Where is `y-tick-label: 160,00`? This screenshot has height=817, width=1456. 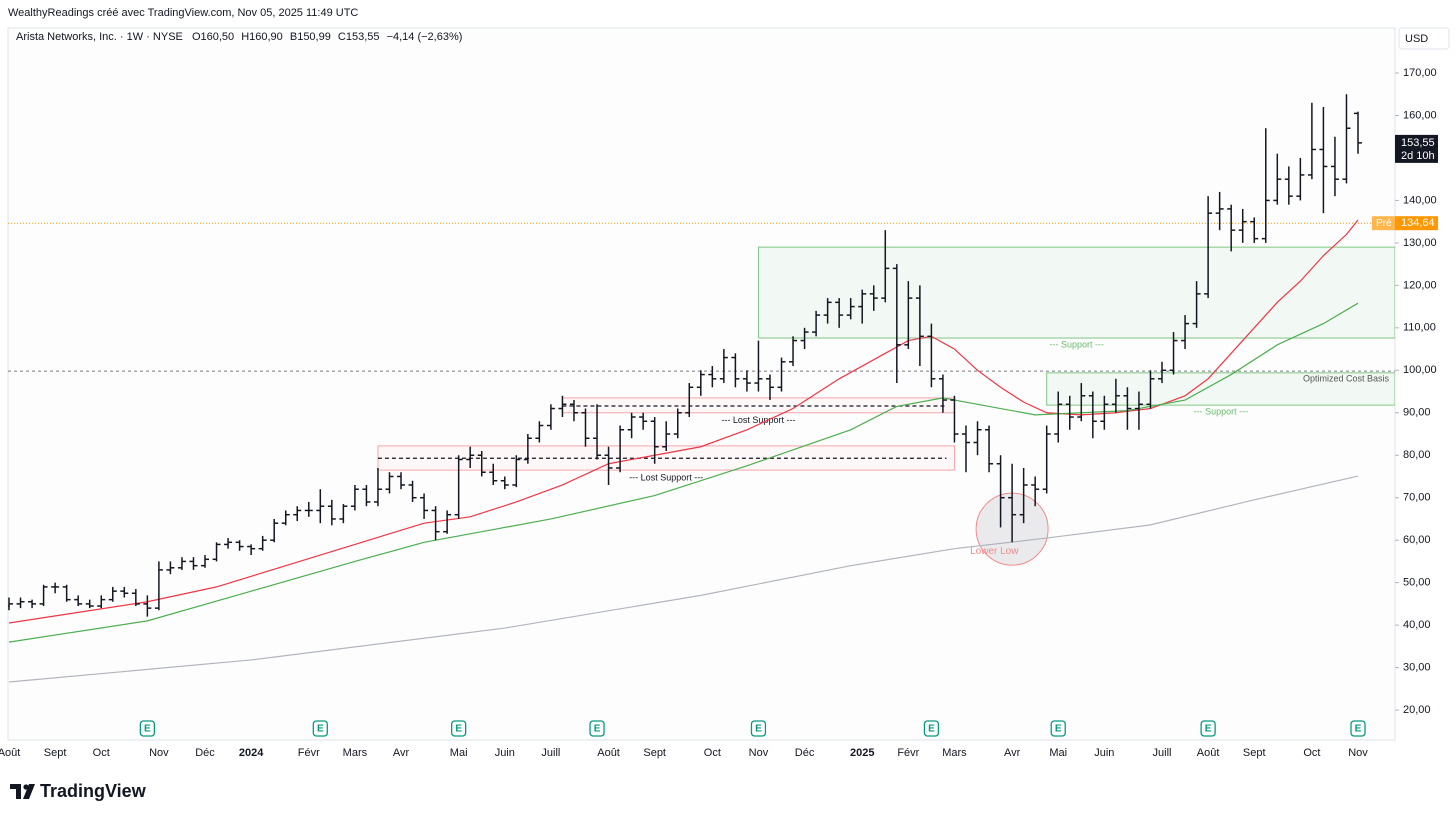 y-tick-label: 160,00 is located at coordinates (1420, 115).